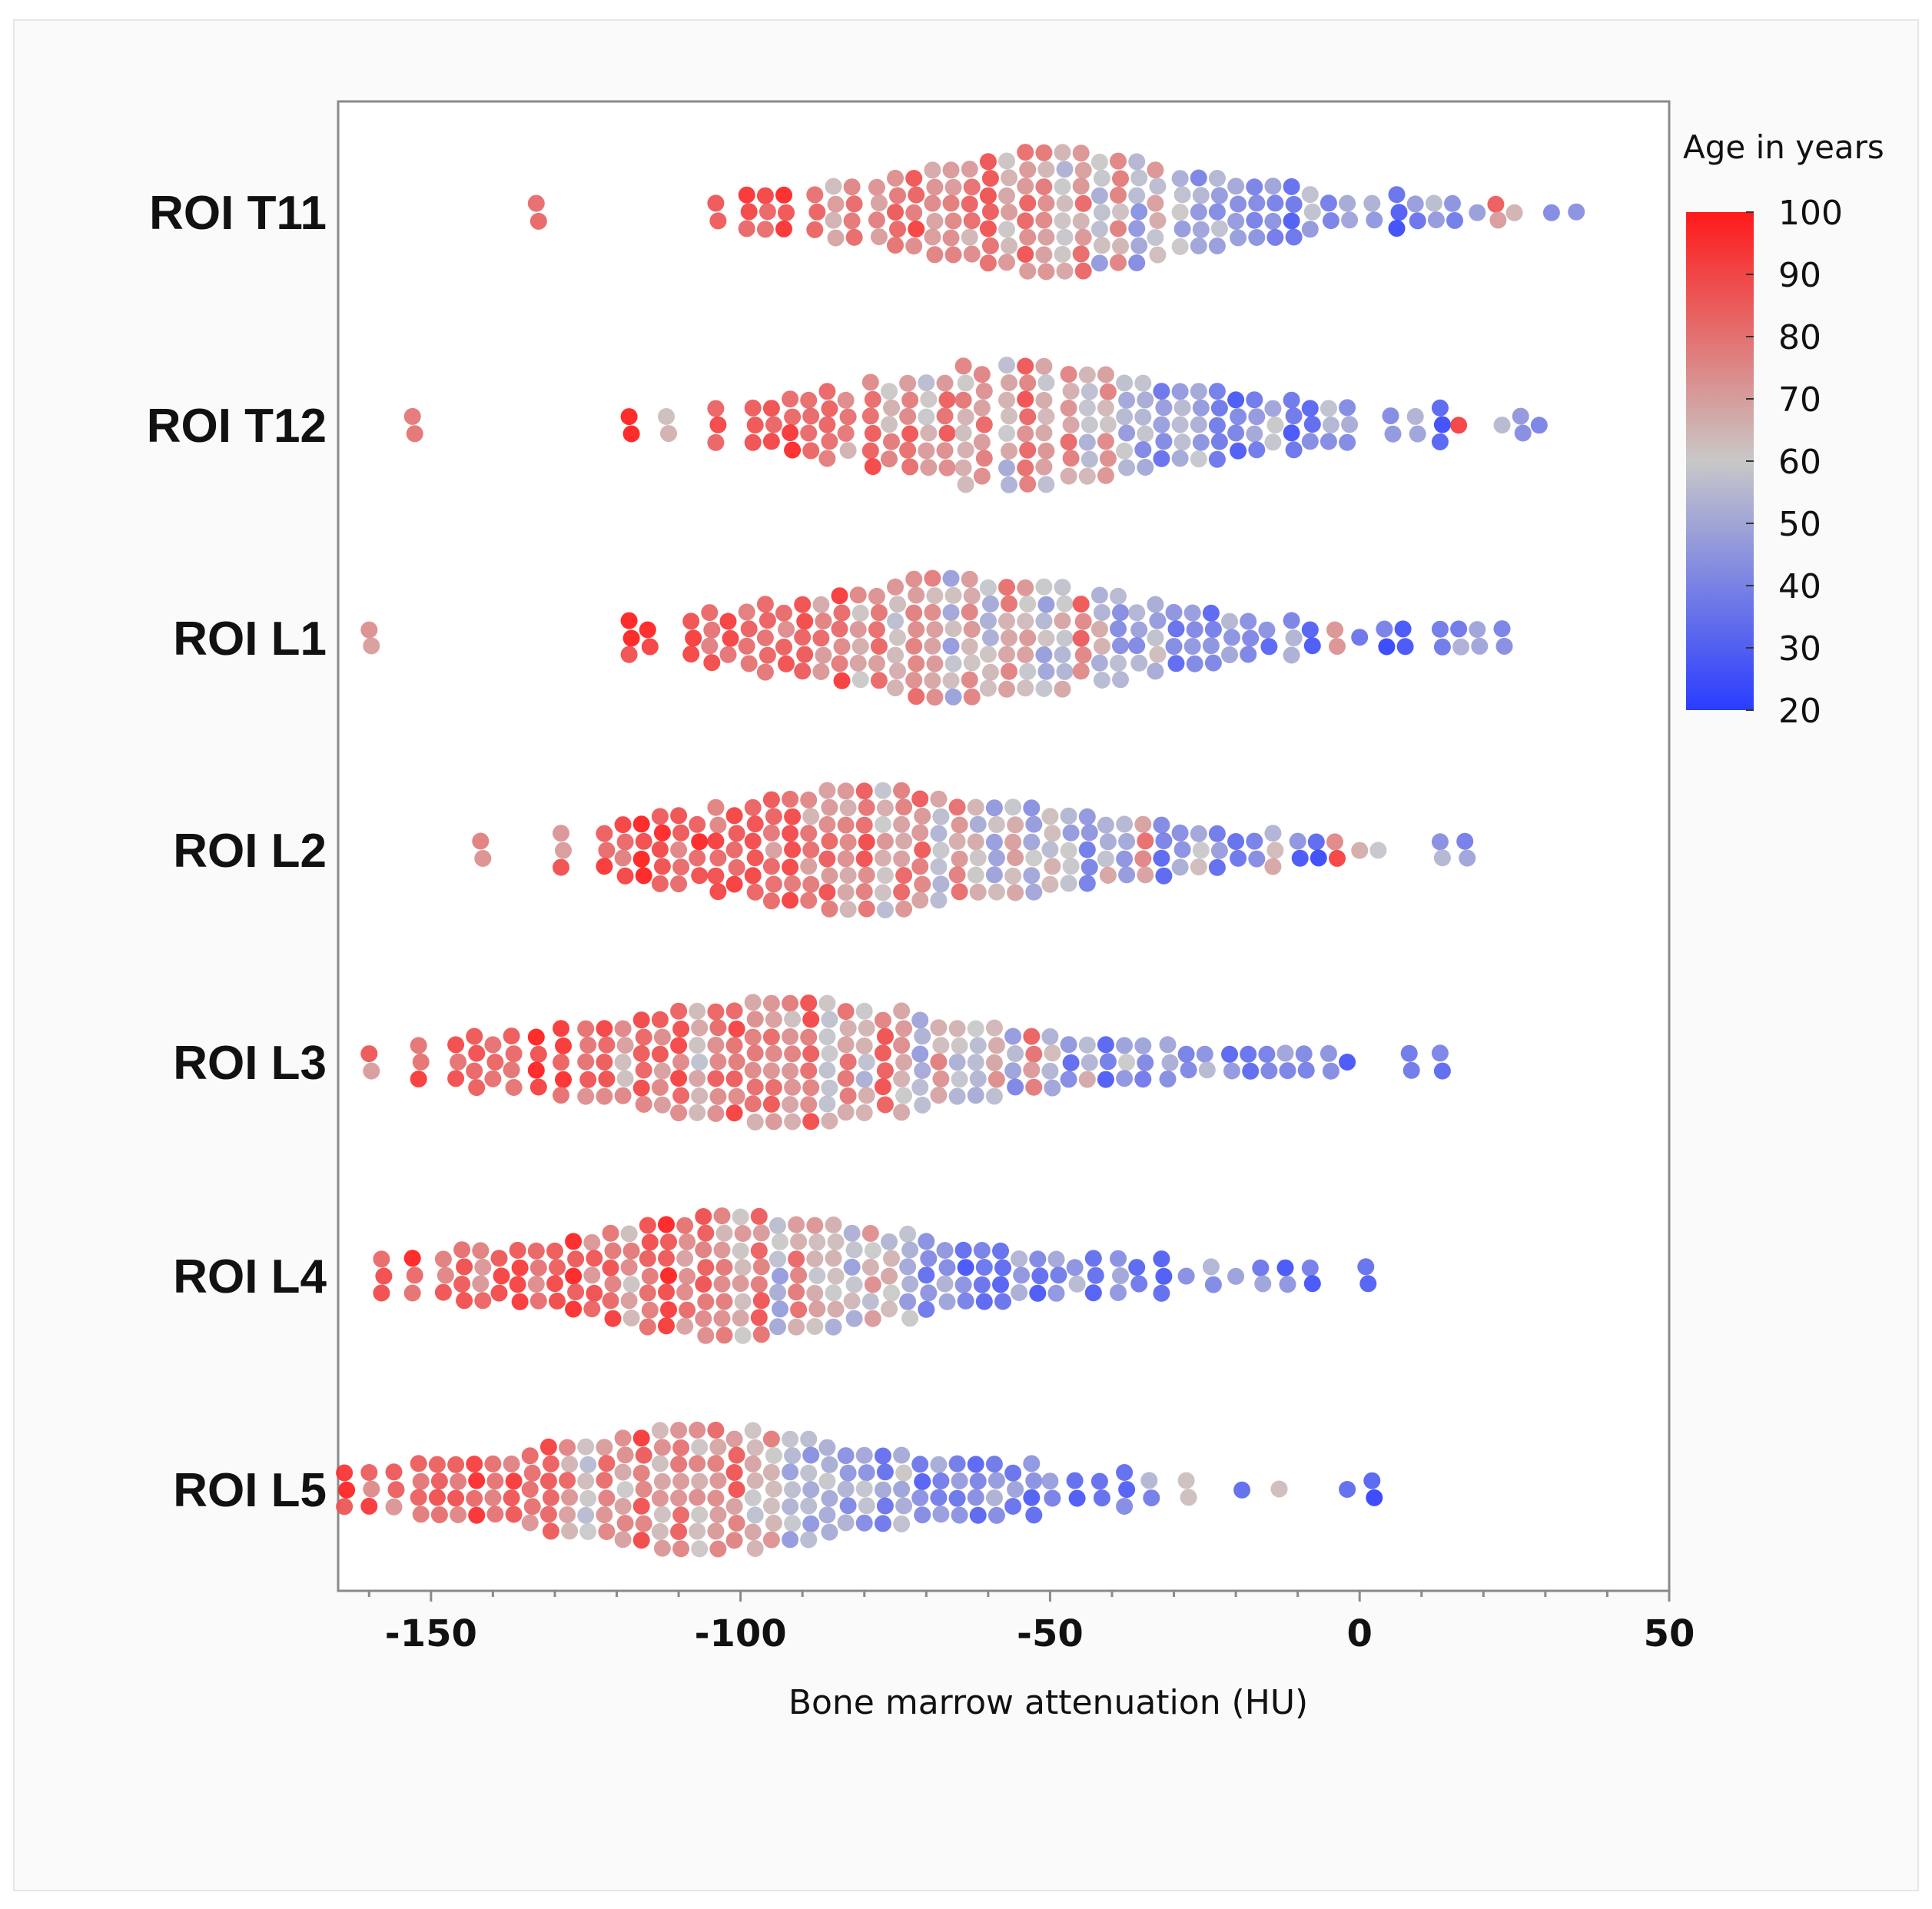 This screenshot has width=1932, height=1909. Describe the element at coordinates (1783, 429) in the screenshot. I see `color-legend: Age in years 20 30 40 50 60 70 80 90 100` at that location.